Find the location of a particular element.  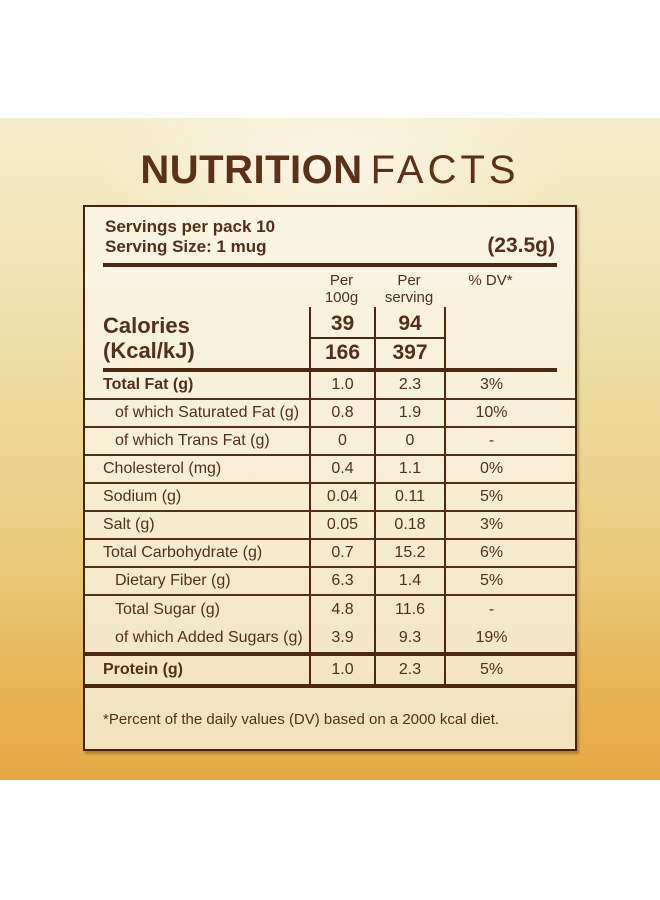

table-row: Dietary Fiber (g) 6.3 1.4 5% is located at coordinates (330, 582).